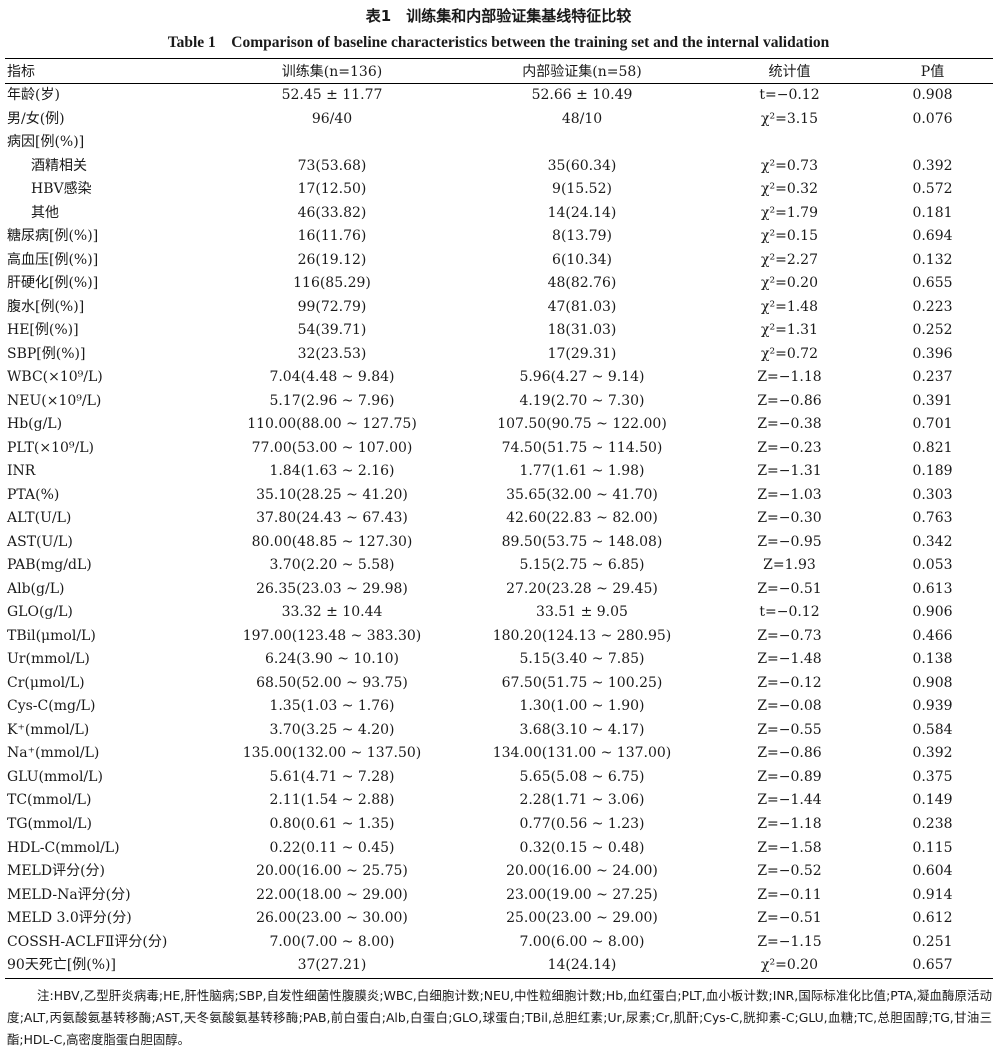  I want to click on cell-validation-value: 7.00(6.00 ~ 8.00), so click(582, 941).